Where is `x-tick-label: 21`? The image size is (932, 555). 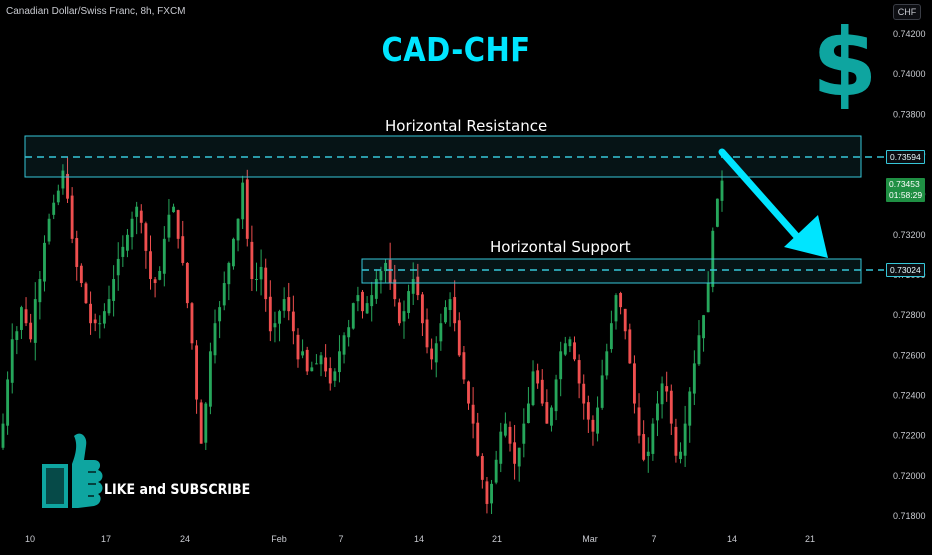 x-tick-label: 21 is located at coordinates (497, 539).